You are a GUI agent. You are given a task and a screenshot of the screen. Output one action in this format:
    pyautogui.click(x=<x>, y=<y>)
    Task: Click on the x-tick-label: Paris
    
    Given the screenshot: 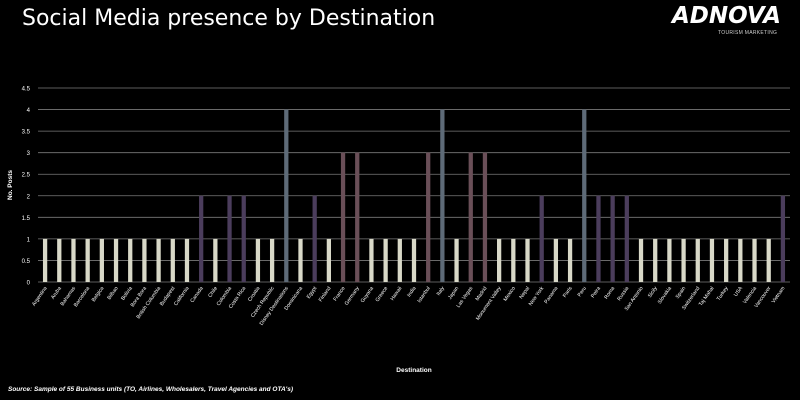 What is the action you would take?
    pyautogui.click(x=568, y=291)
    